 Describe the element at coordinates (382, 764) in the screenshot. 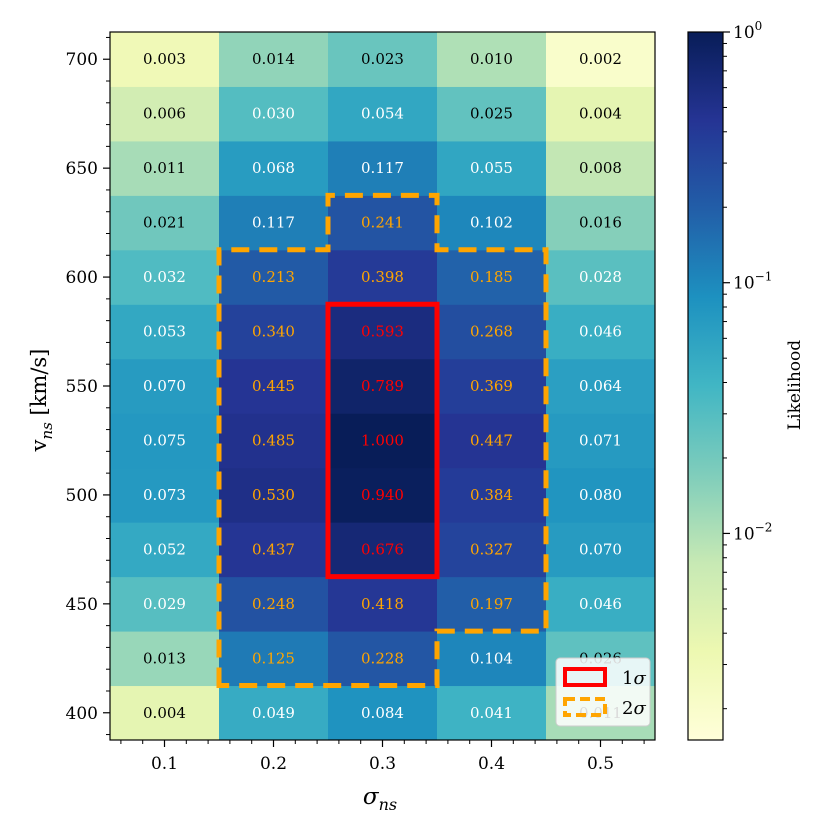

I see `x-tick-label: 0.3` at that location.